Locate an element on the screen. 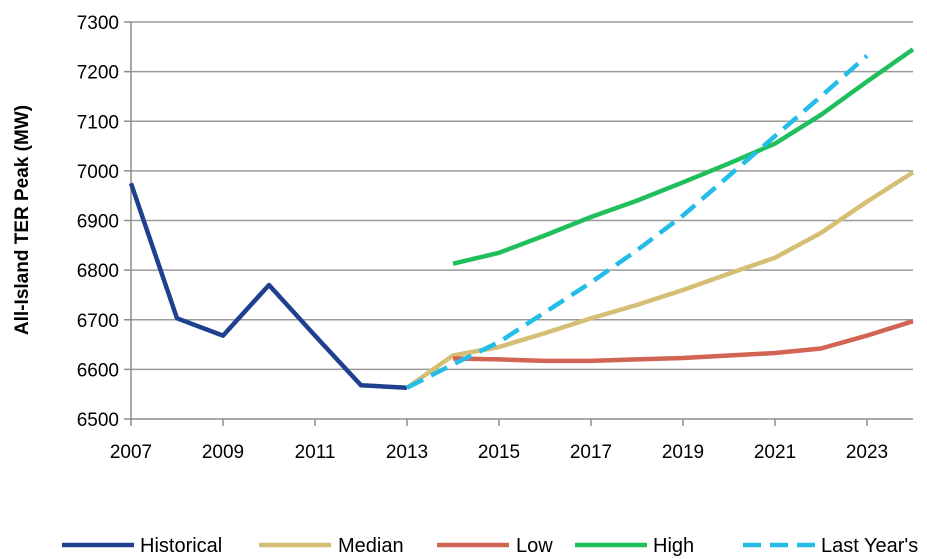  y-tick-label: 6600 is located at coordinates (98, 370).